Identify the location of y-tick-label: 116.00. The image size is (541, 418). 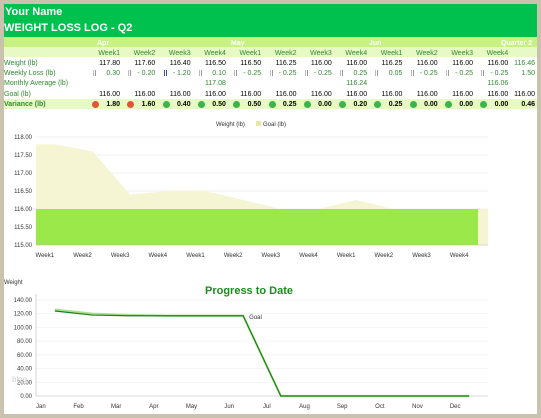
(23, 210).